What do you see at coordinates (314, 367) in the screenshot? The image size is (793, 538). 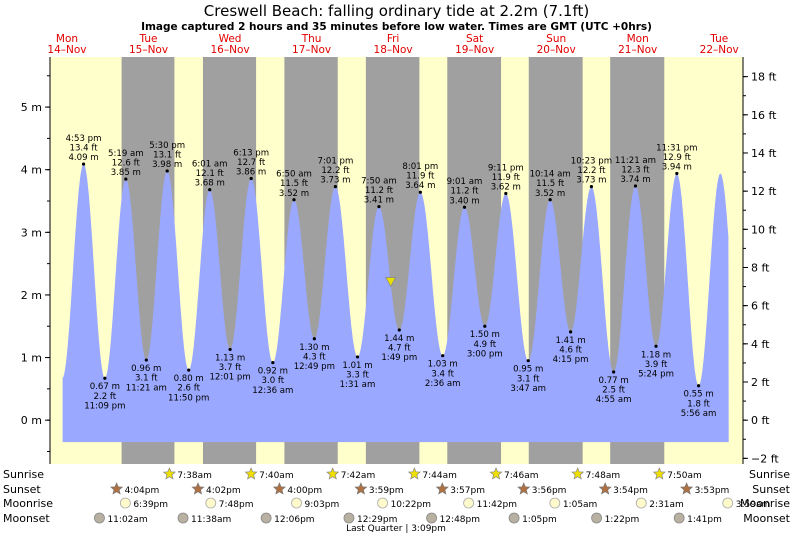 I see `tide-label: 12:49 pm` at bounding box center [314, 367].